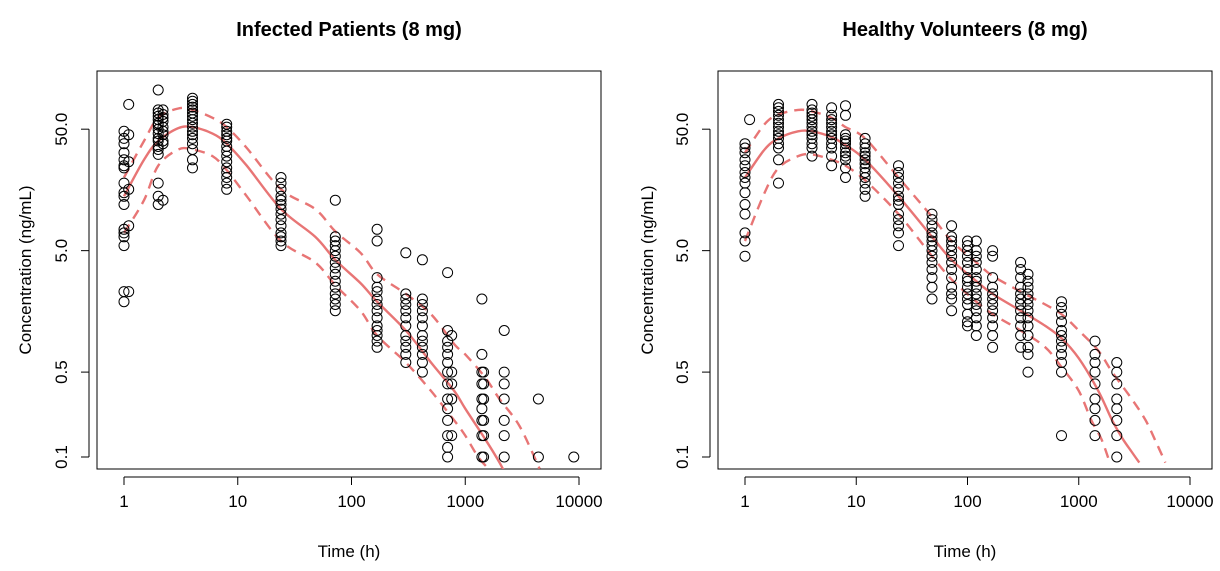 Image resolution: width=1220 pixels, height=571 pixels. I want to click on y-axis-label: Concentration (ng/mL), so click(647, 269).